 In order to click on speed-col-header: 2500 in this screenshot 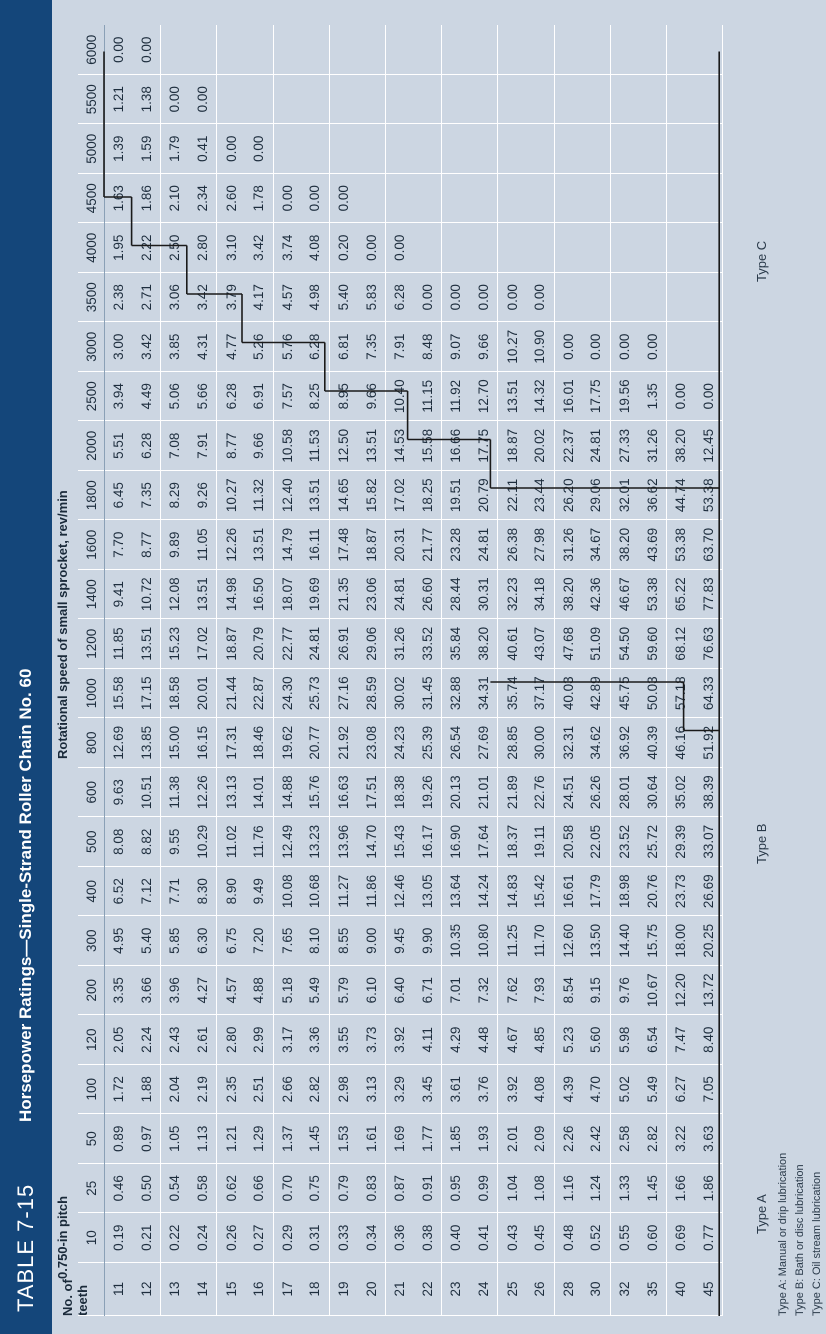, I will do `click(91, 396)`.